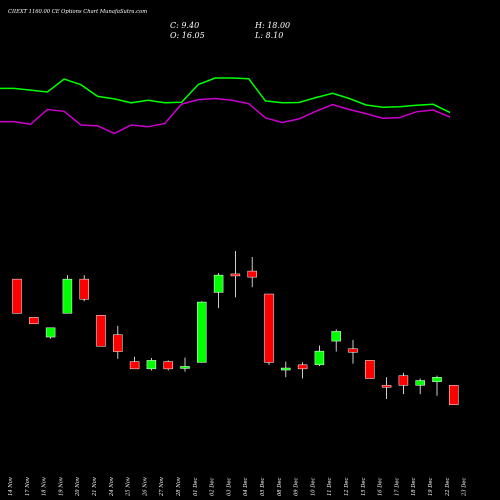 The image size is (500, 500). Describe the element at coordinates (246, 487) in the screenshot. I see `x-tick-label: 04 Dec` at that location.